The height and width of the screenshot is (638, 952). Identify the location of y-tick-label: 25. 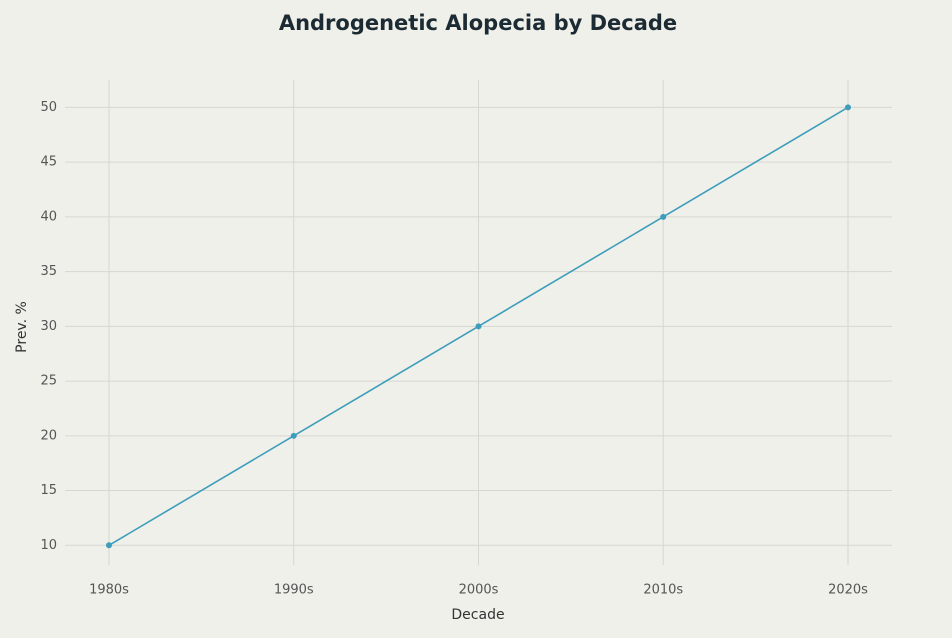
(48, 381).